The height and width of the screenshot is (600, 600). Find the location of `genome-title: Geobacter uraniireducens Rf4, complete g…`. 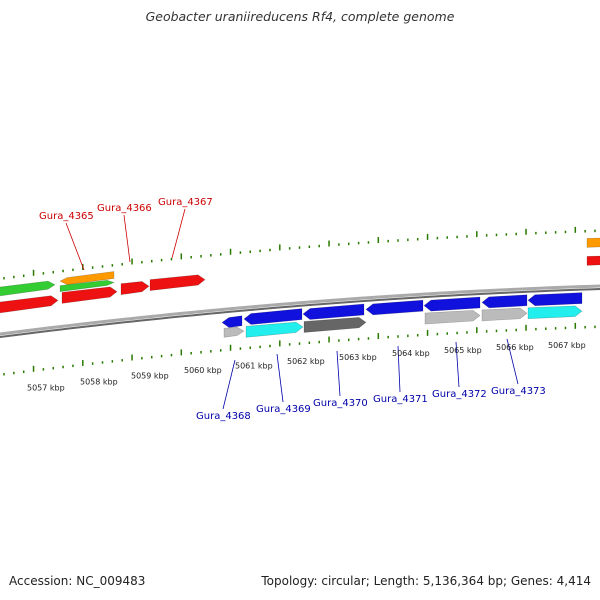

genome-title: Geobacter uraniireducens Rf4, complete g… is located at coordinates (300, 16).